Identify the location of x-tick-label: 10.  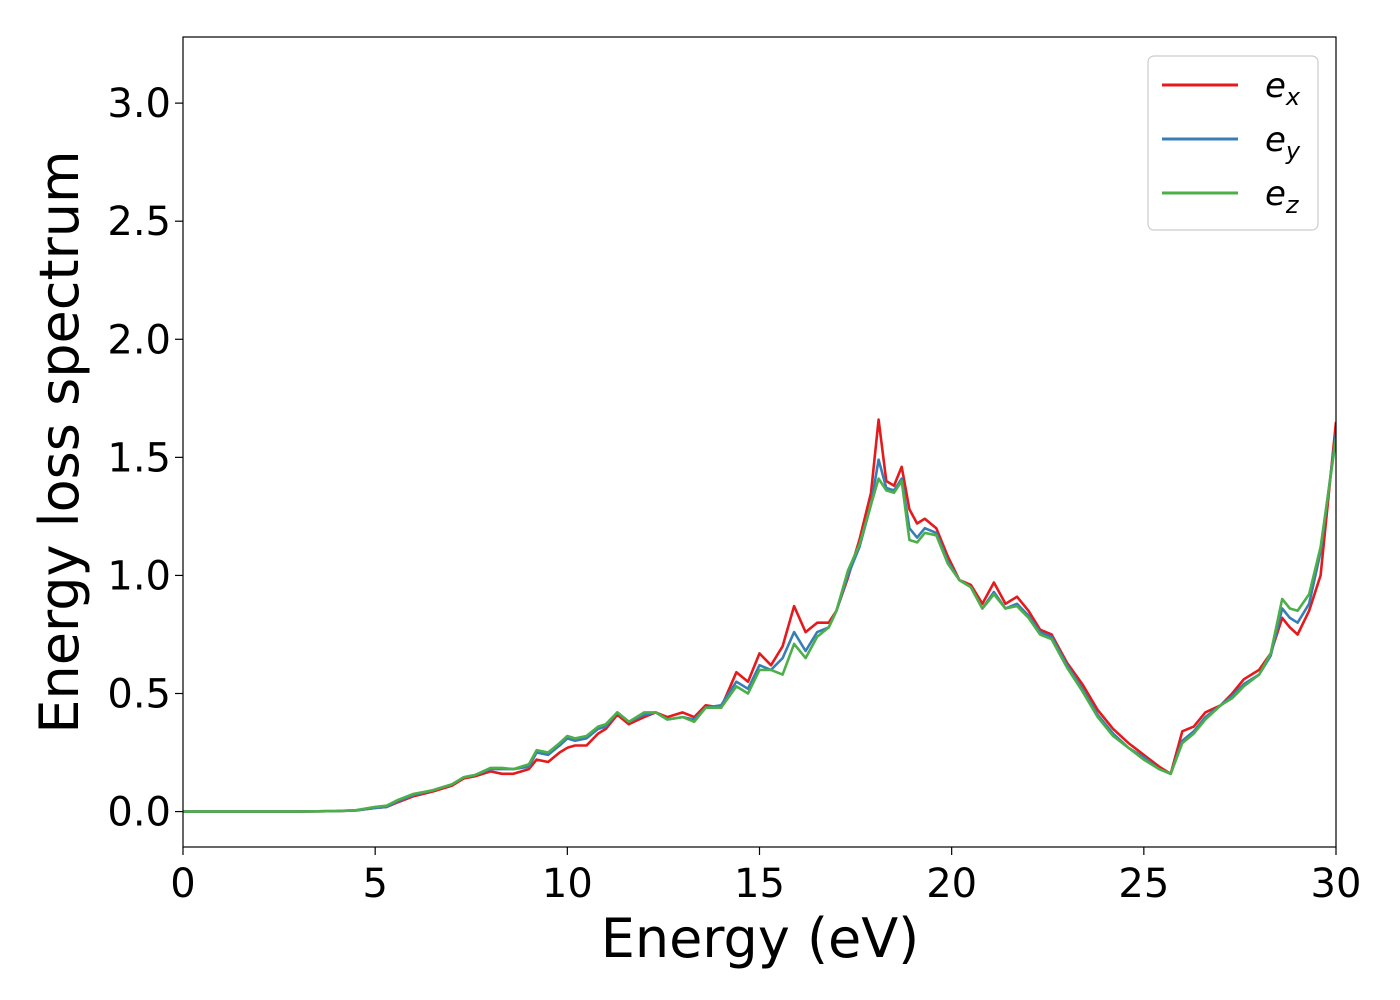
(567, 884).